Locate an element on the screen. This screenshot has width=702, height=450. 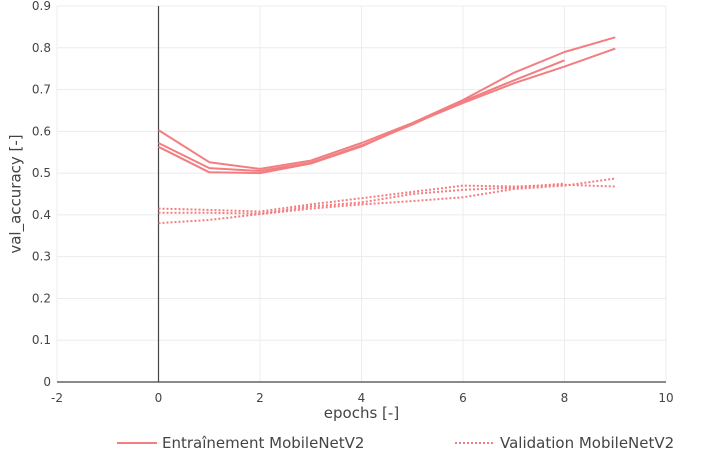
legend-item-validation: Validation MobileNetV2 is located at coordinates (564, 442).